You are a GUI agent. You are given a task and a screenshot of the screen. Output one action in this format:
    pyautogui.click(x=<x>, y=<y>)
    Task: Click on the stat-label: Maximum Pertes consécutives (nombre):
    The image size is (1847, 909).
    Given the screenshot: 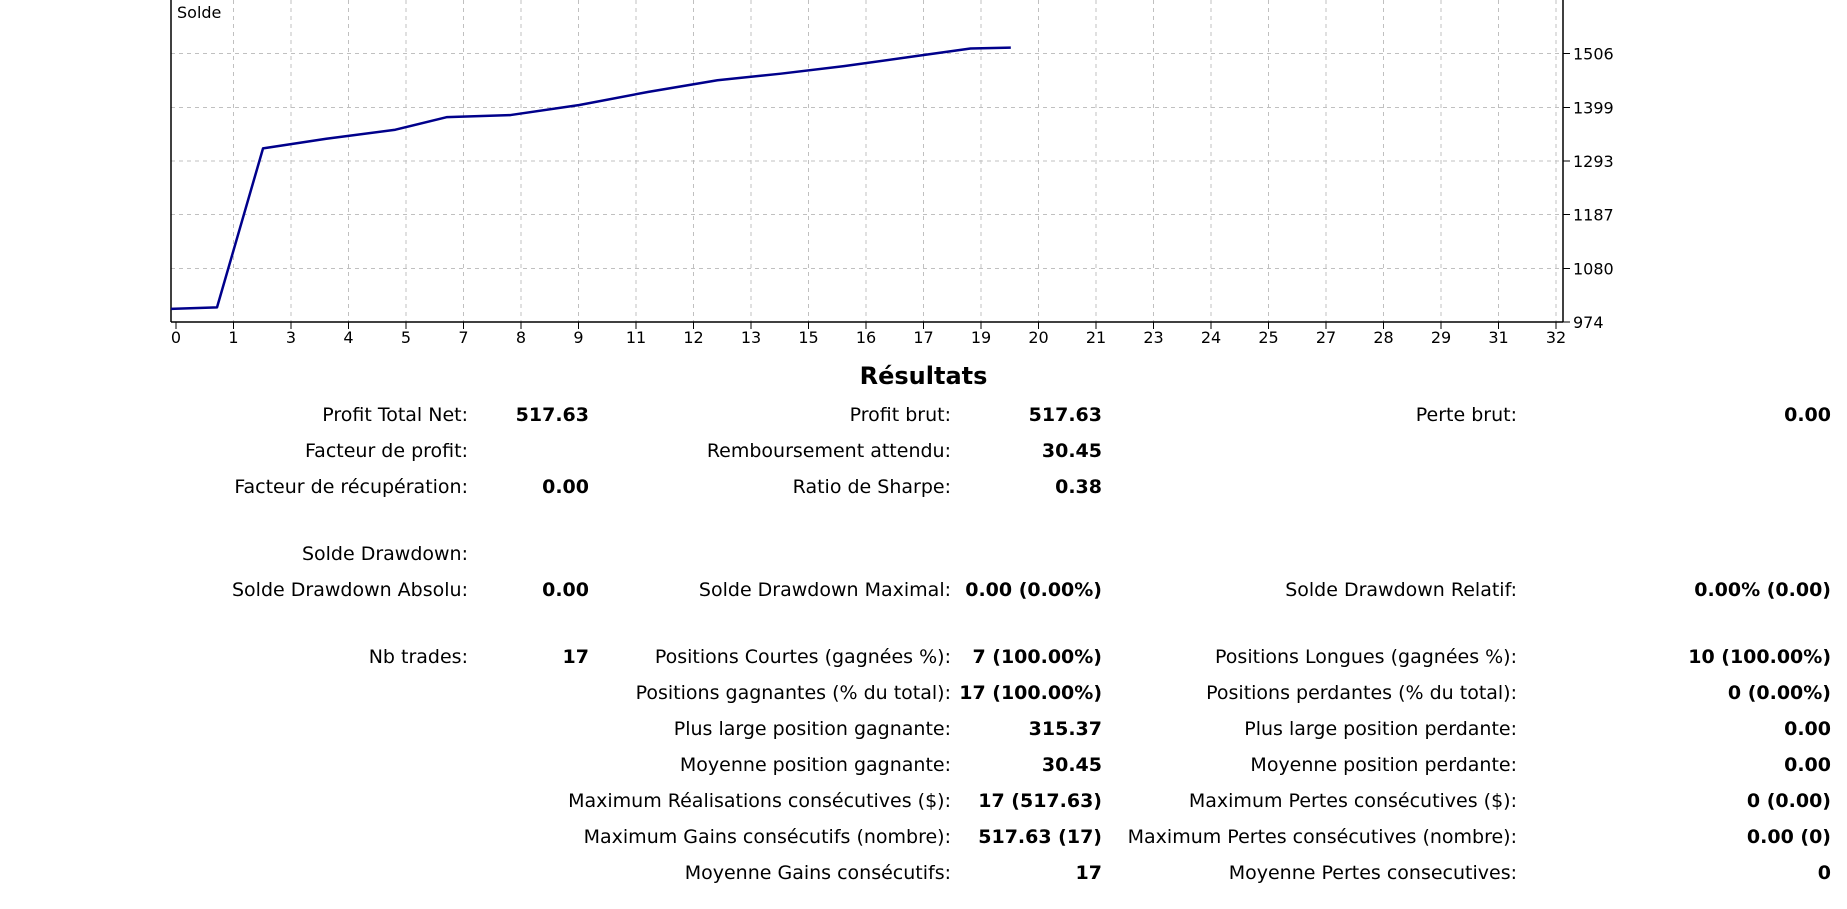 What is the action you would take?
    pyautogui.click(x=1322, y=837)
    